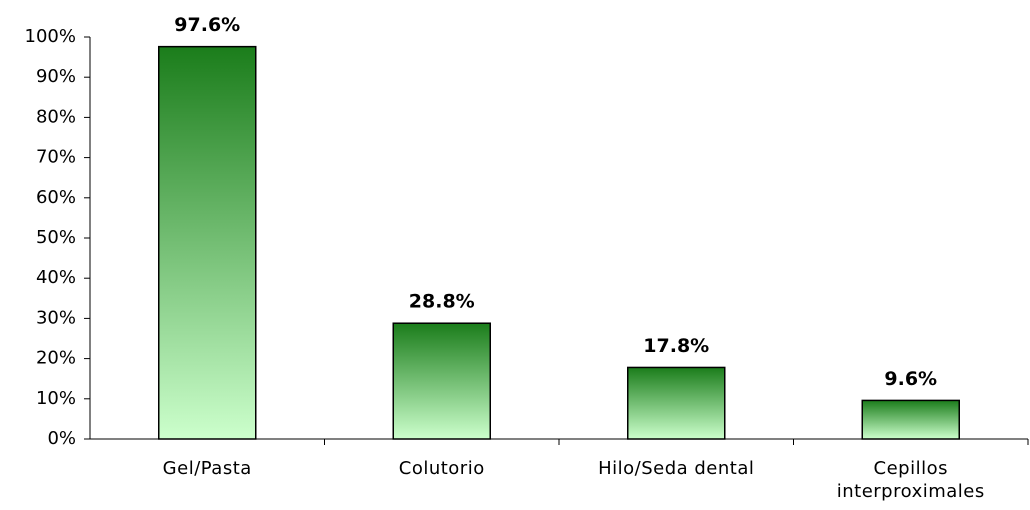 This screenshot has width=1030, height=510. What do you see at coordinates (441, 468) in the screenshot?
I see `x-tick-label: Colutorio` at bounding box center [441, 468].